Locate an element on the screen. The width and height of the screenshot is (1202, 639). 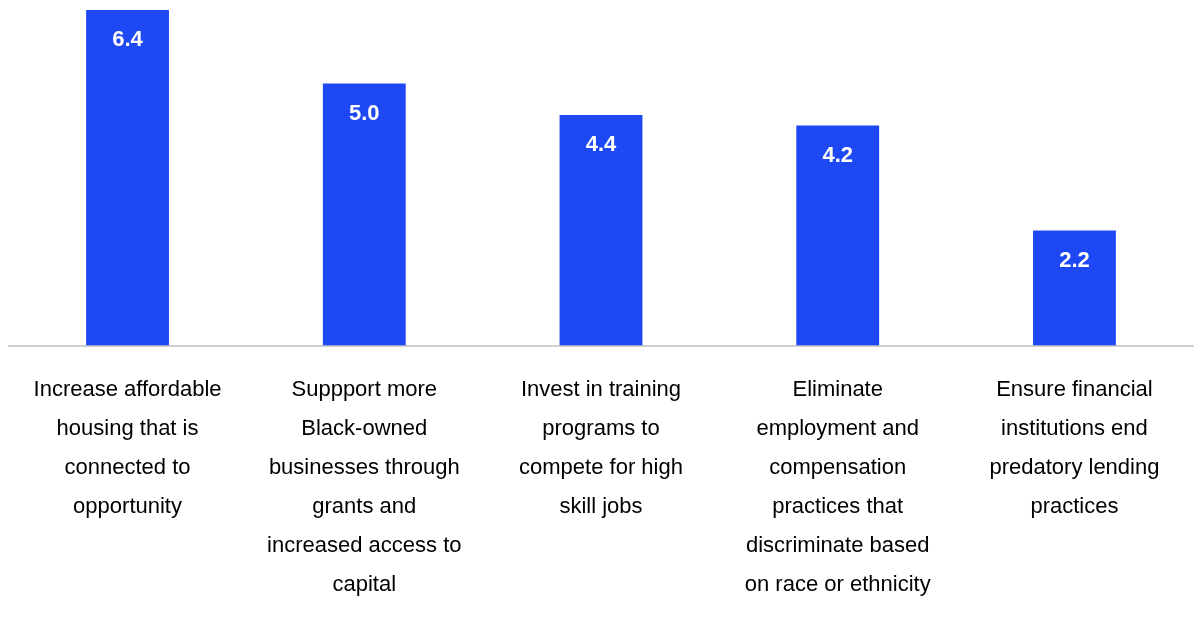
x-tick-label: Increase affordable housing that is connected to opportunity is located at coordinates (127, 447).